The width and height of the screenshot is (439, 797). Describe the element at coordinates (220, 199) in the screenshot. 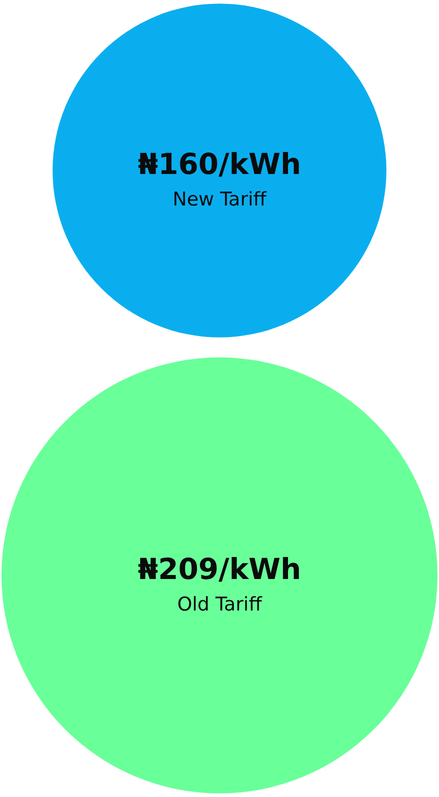

I see `category-label: New Tariff` at that location.